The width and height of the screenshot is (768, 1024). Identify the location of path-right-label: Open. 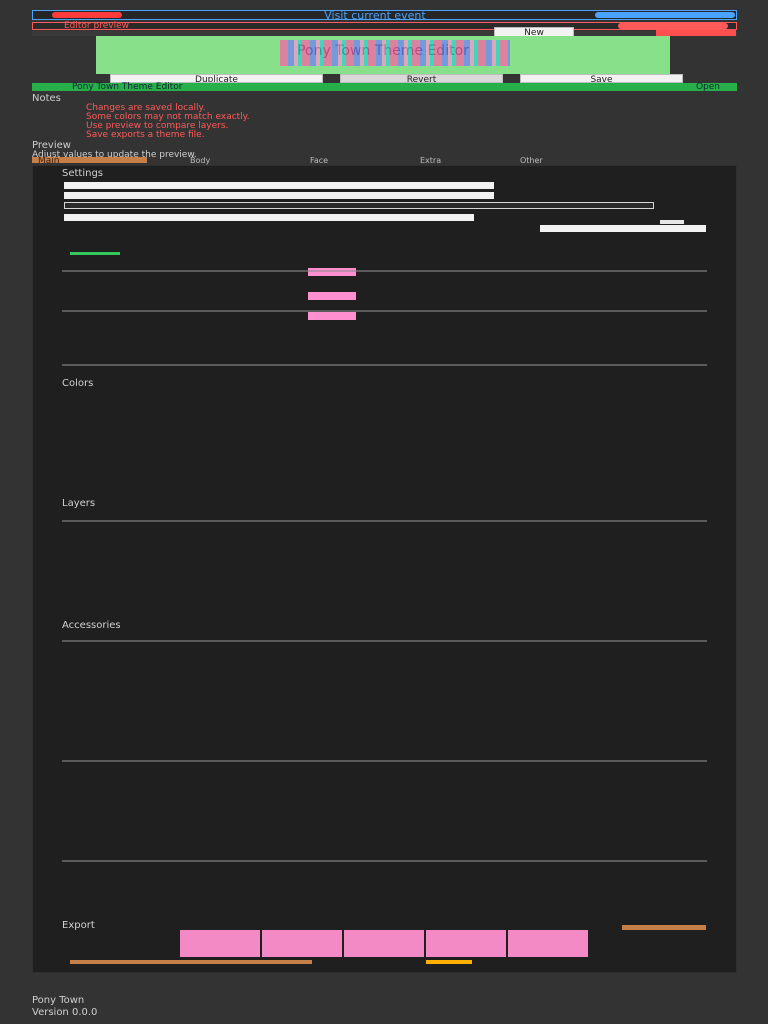
(707, 87).